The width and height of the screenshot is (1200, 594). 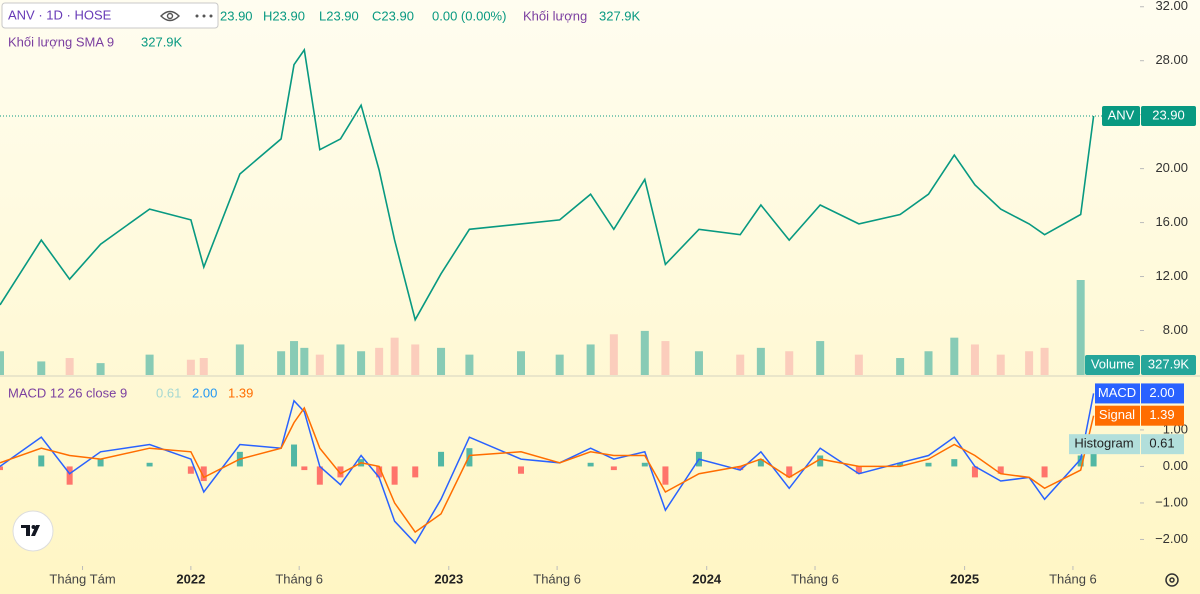 I want to click on ohlc-open: 23.90, so click(x=236, y=15).